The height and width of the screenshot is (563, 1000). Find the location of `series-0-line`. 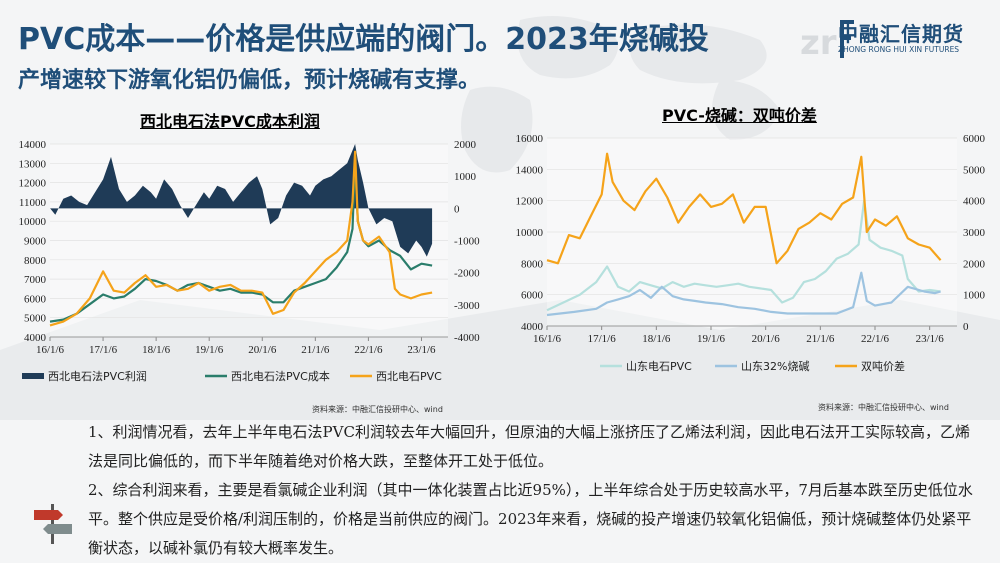

series-0-line is located at coordinates (743, 255).